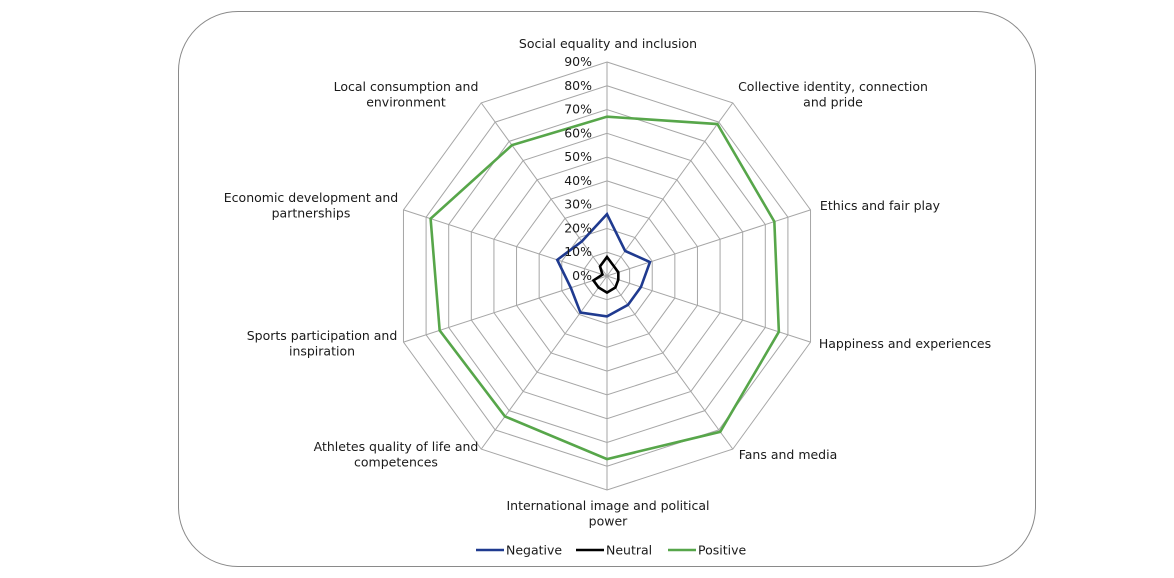 Image resolution: width=1174 pixels, height=578 pixels. I want to click on category-label-line: inspiration, so click(322, 351).